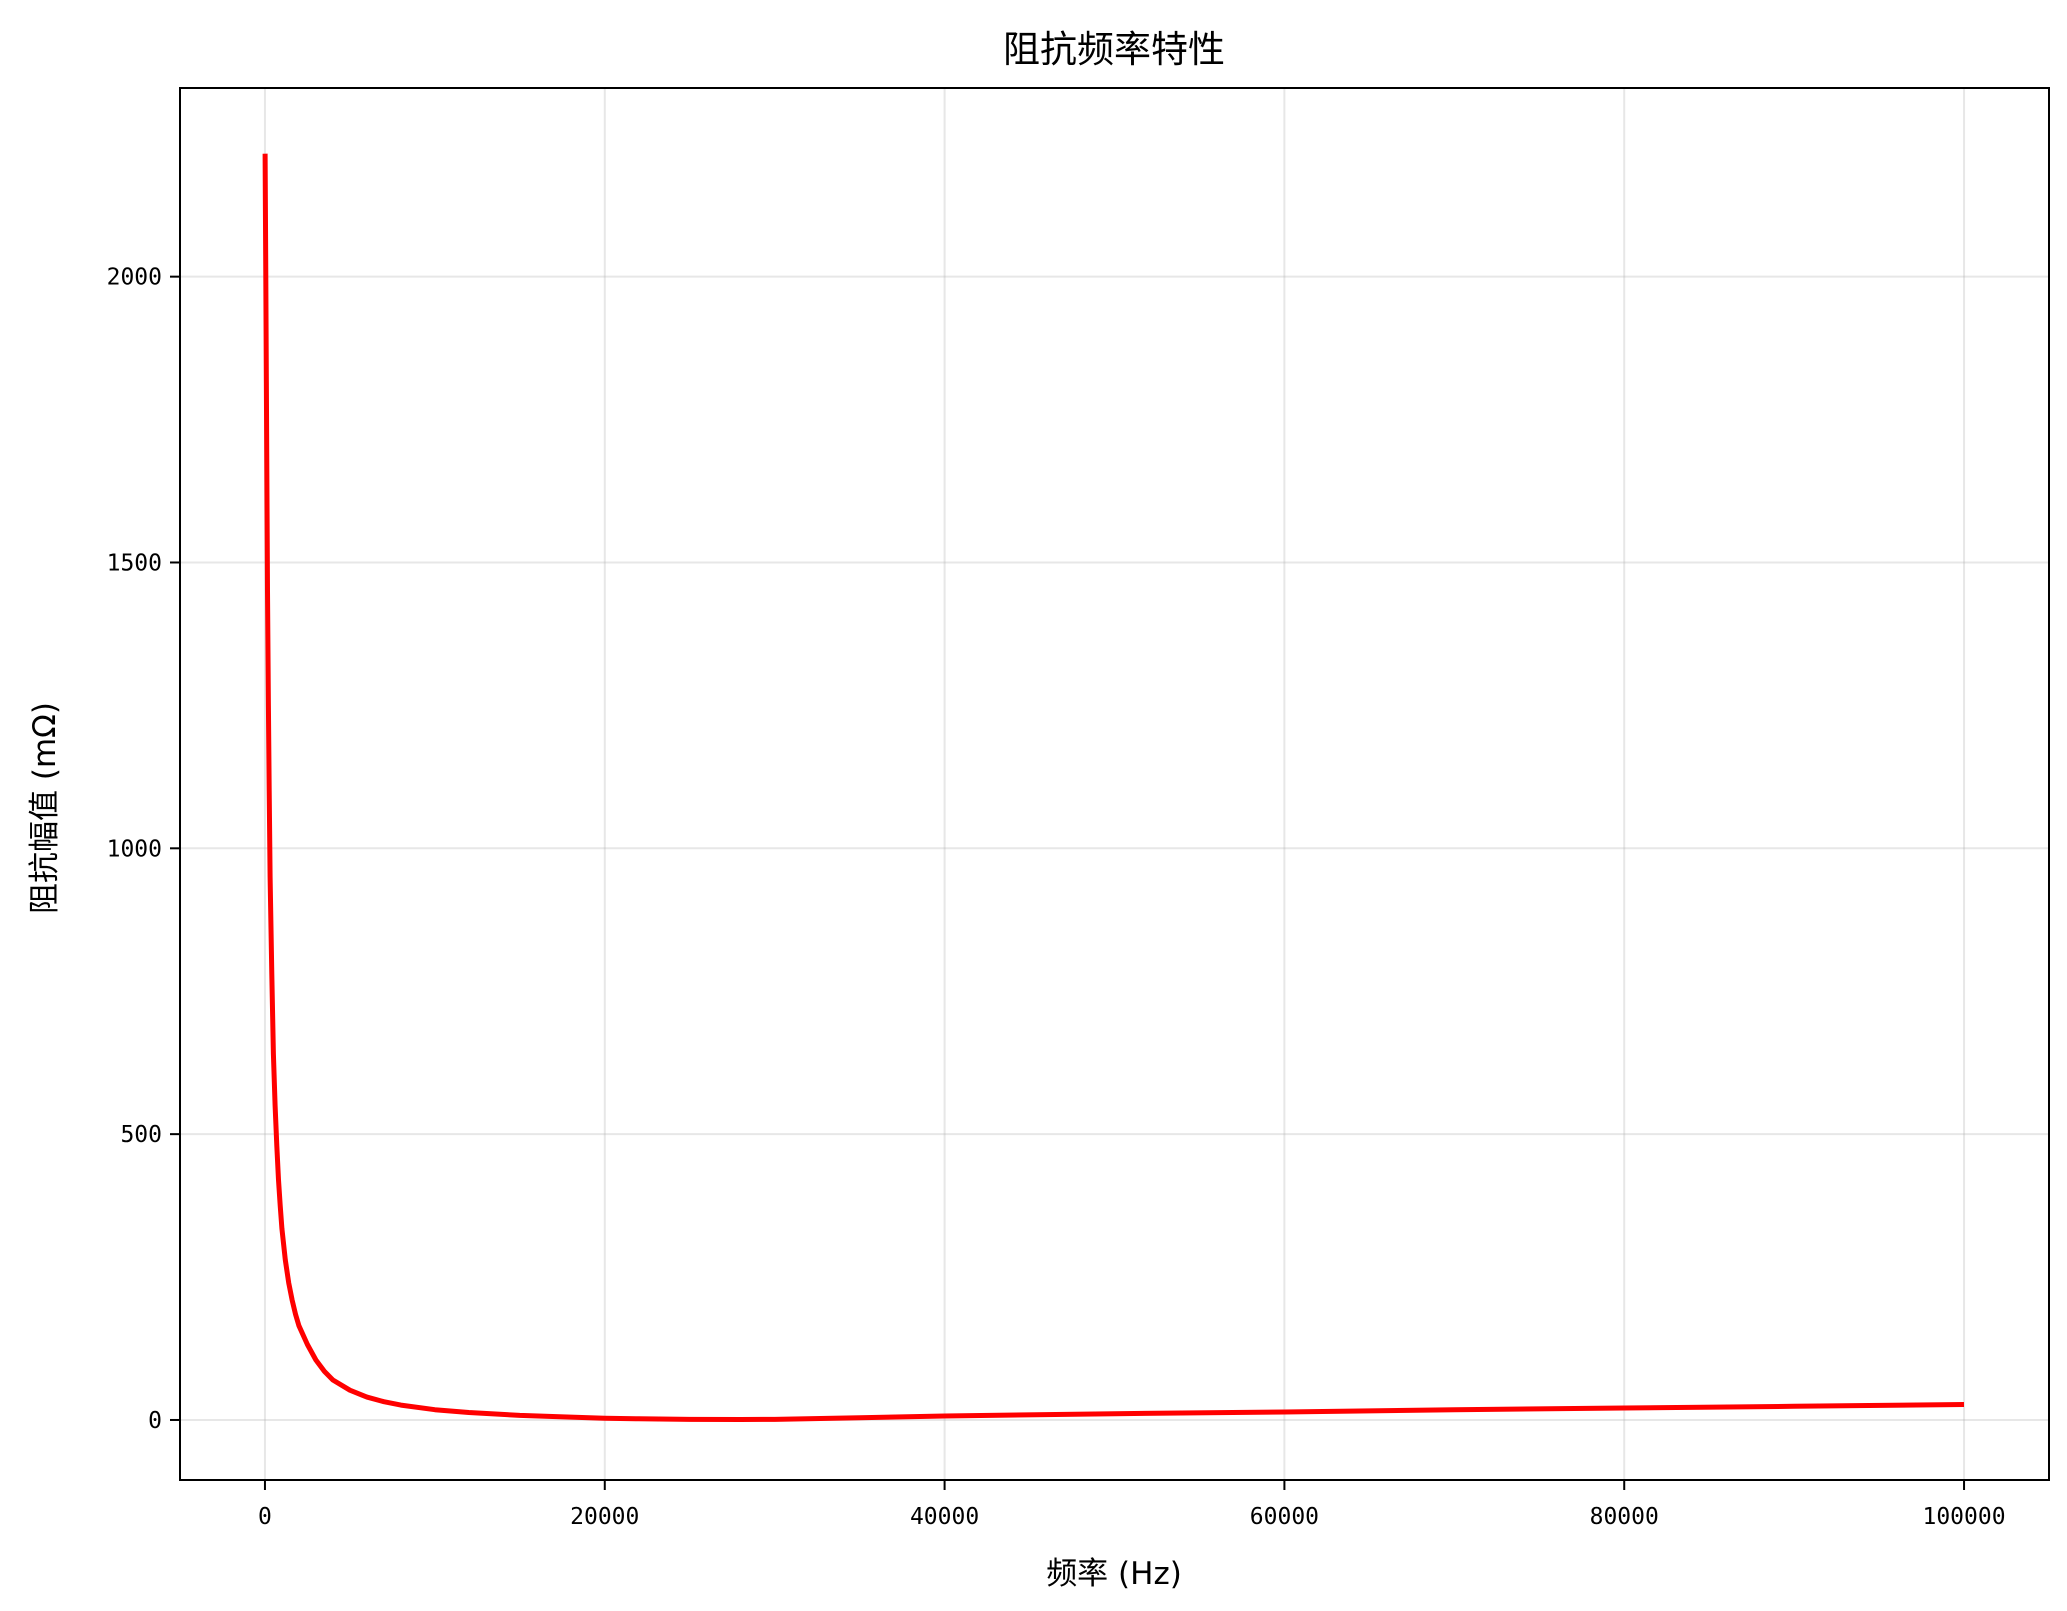 The height and width of the screenshot is (1611, 2067). Describe the element at coordinates (141, 1135) in the screenshot. I see `y-tick-label: 500` at that location.